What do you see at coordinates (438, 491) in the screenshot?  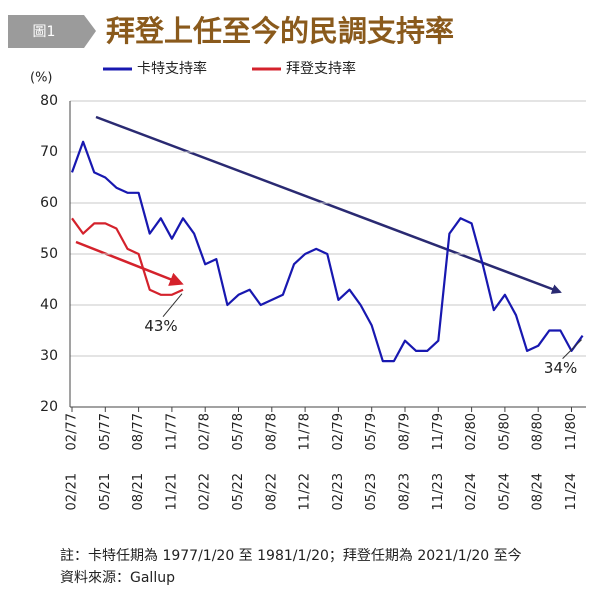 I see `x-tick-label-secondary: 11/23` at bounding box center [438, 491].